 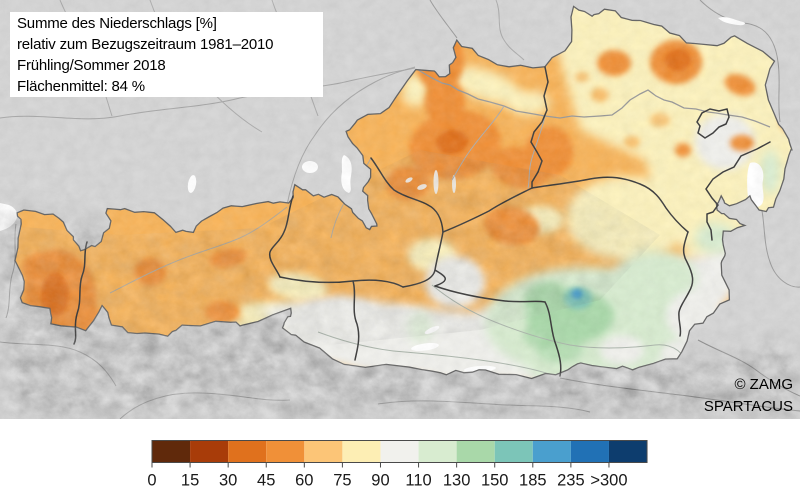 I want to click on svg-text: 60, so click(x=304, y=481).